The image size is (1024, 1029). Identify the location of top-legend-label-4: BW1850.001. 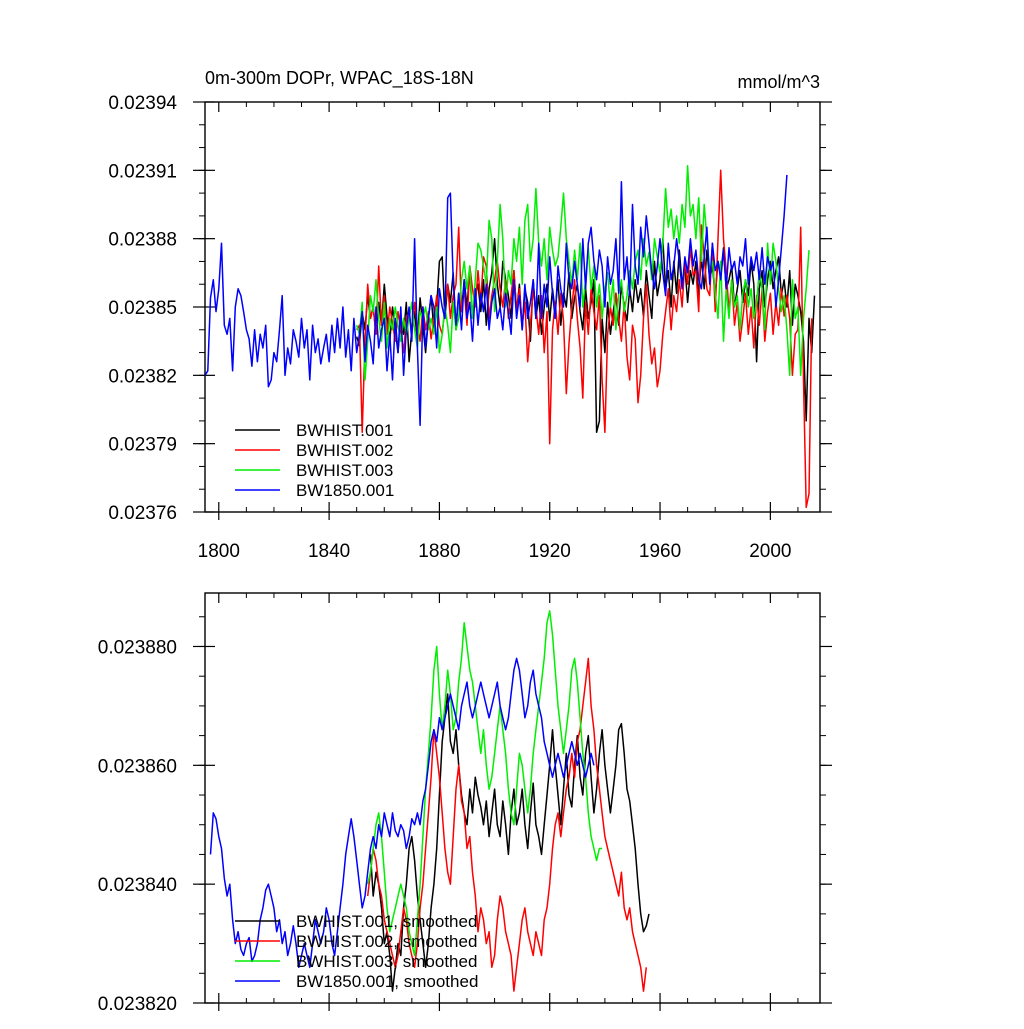
(345, 490).